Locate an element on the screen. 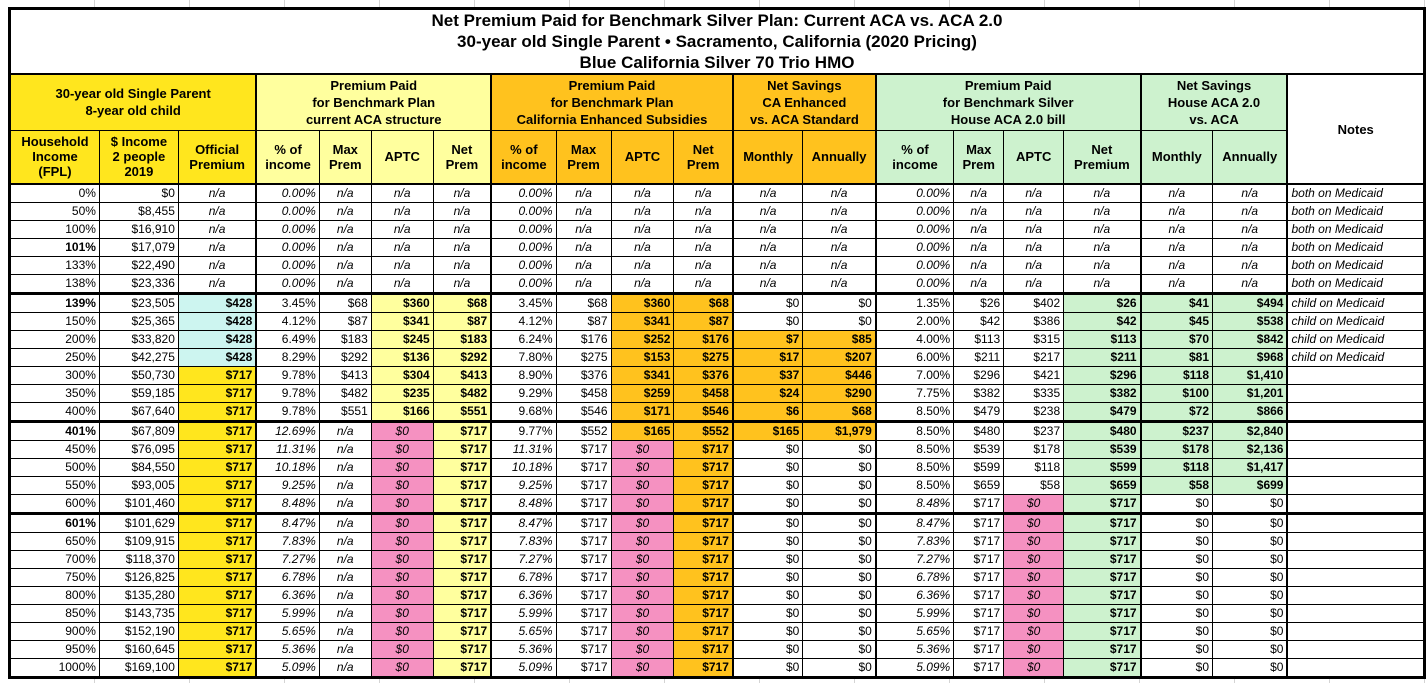  cell-house-net-premium: $42 is located at coordinates (1102, 321).